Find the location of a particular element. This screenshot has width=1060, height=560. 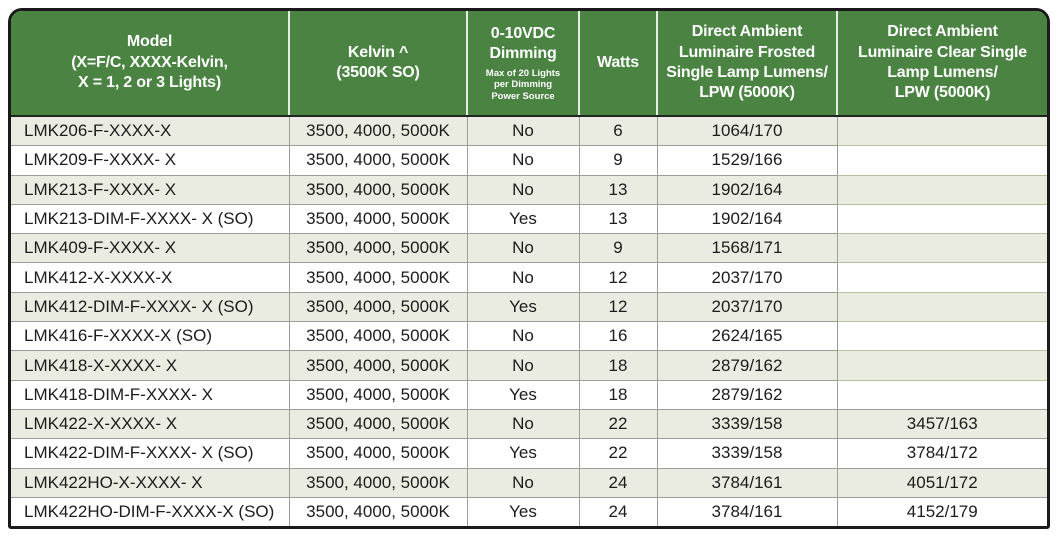

cell-model: LMK418-X-XXXX- X is located at coordinates (150, 365).